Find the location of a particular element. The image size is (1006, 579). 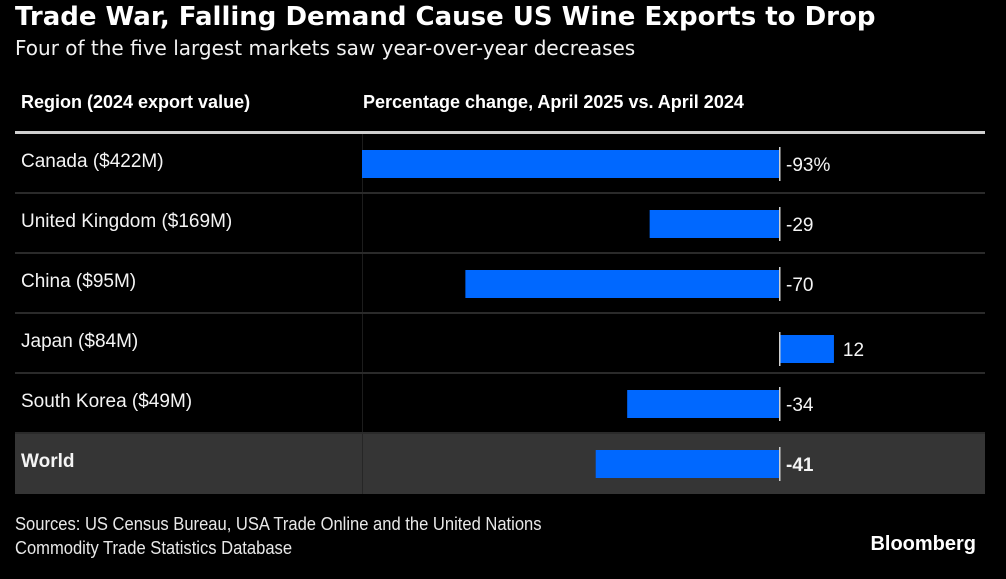

table-row: China ($95M) -70 is located at coordinates (500, 284).